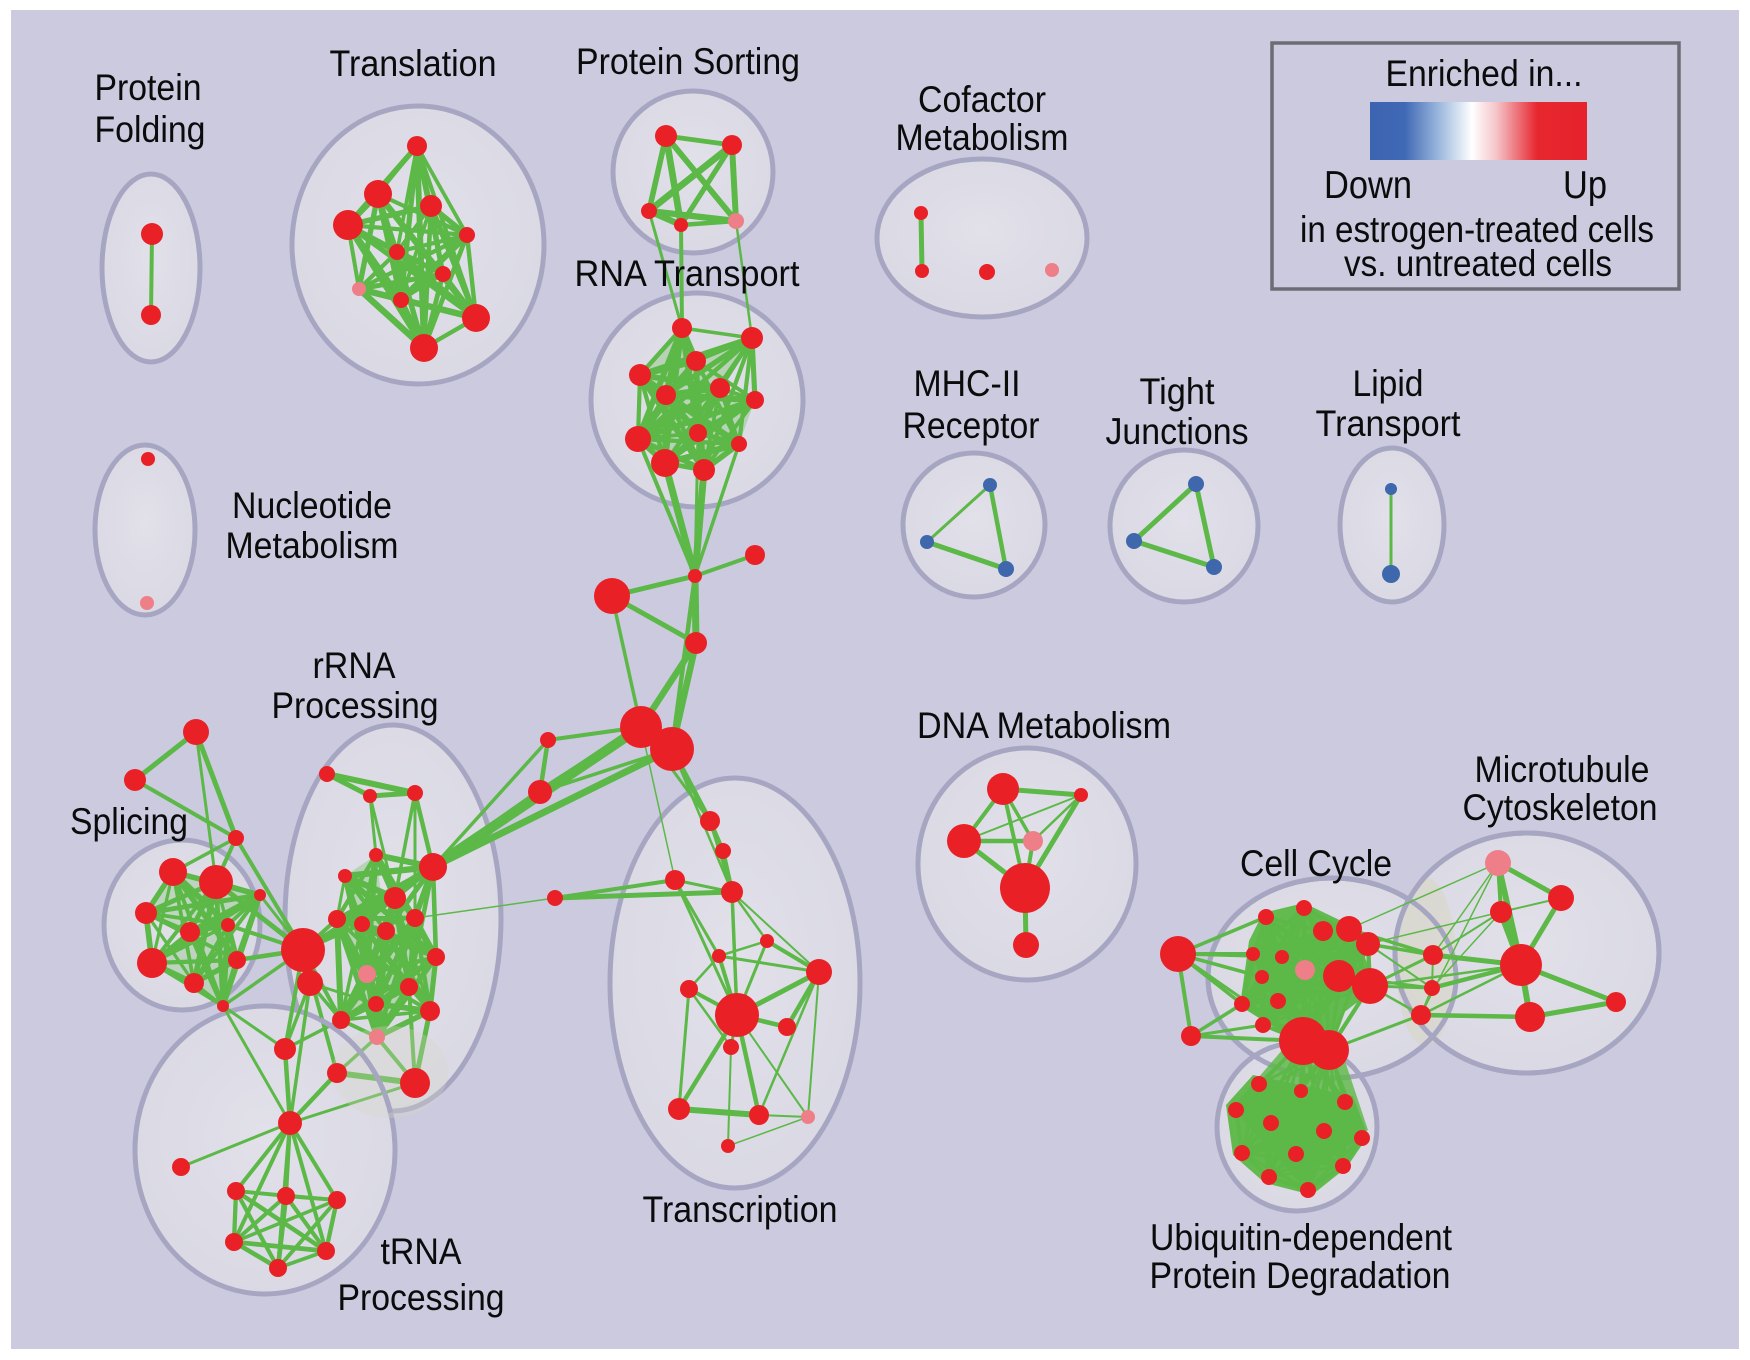 This screenshot has width=1750, height=1360. I want to click on svg-text: Protein Degradation, so click(1300, 1275).